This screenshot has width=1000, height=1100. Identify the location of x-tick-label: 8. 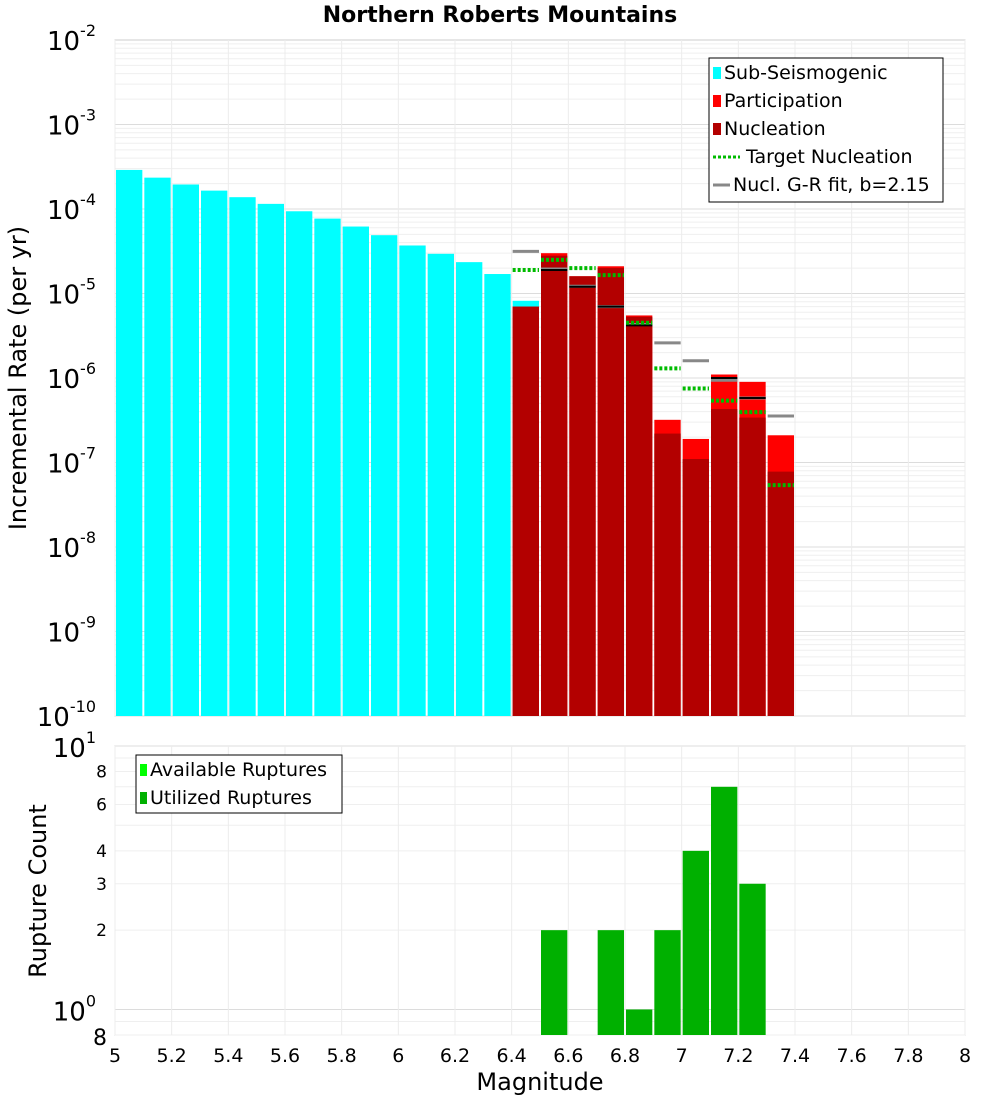
(965, 1056).